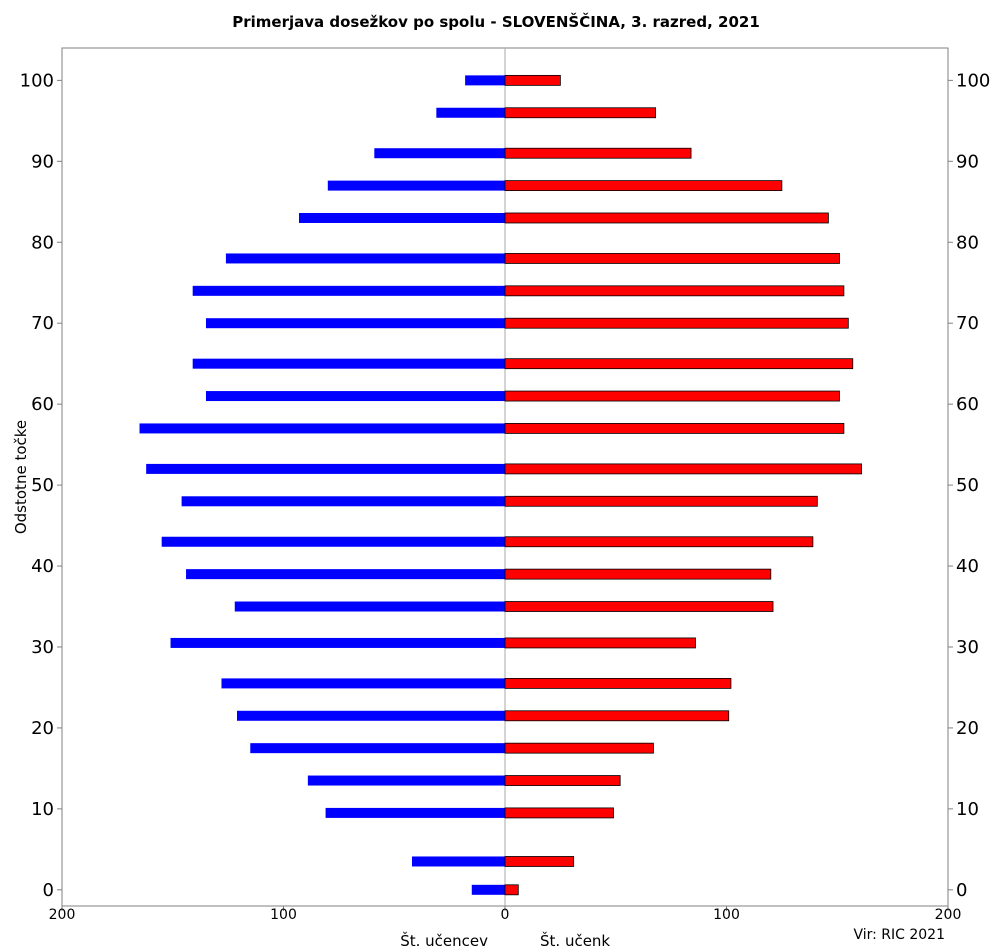  I want to click on x-tick-label-2: 0, so click(505, 915).